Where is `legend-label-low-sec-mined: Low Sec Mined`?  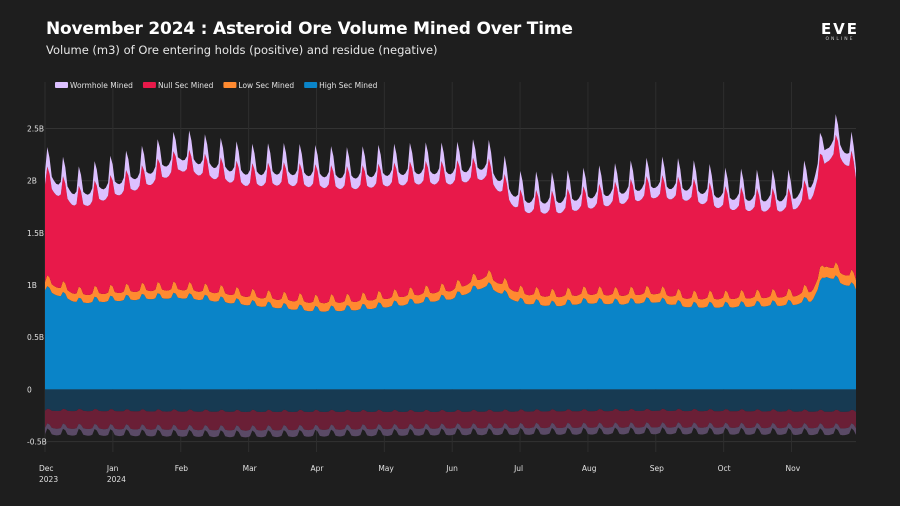 legend-label-low-sec-mined: Low Sec Mined is located at coordinates (266, 85).